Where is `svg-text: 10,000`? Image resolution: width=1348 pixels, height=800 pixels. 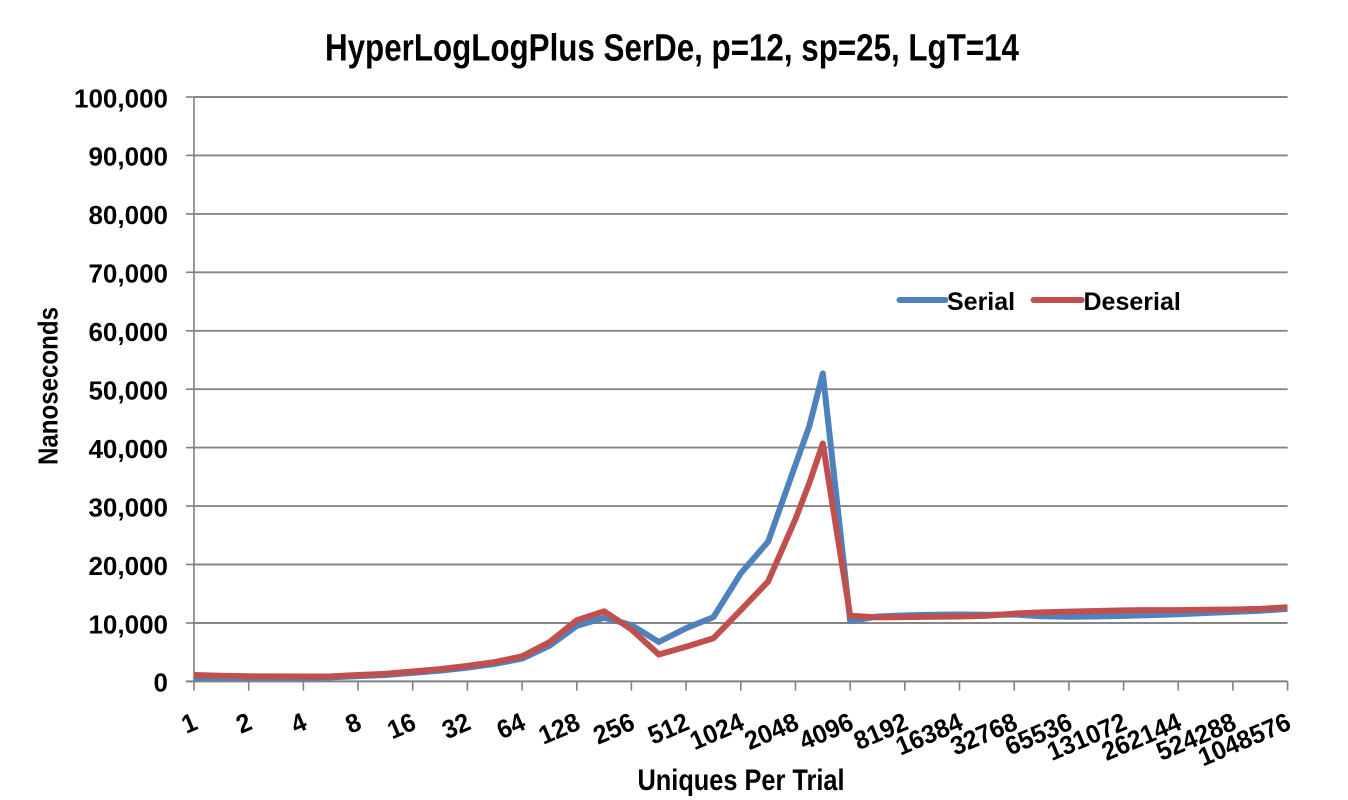
svg-text: 10,000 is located at coordinates (128, 624).